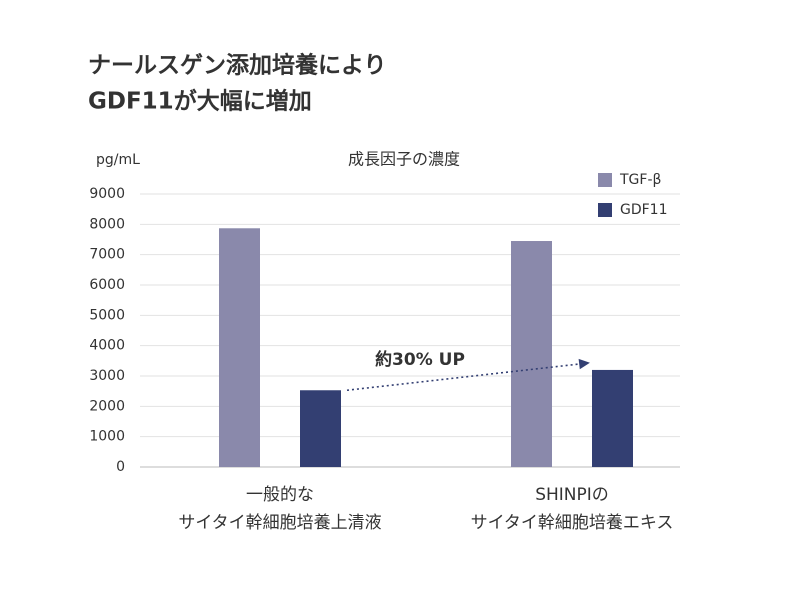 This screenshot has width=800, height=601. I want to click on y-tick-label: 8000, so click(107, 224).